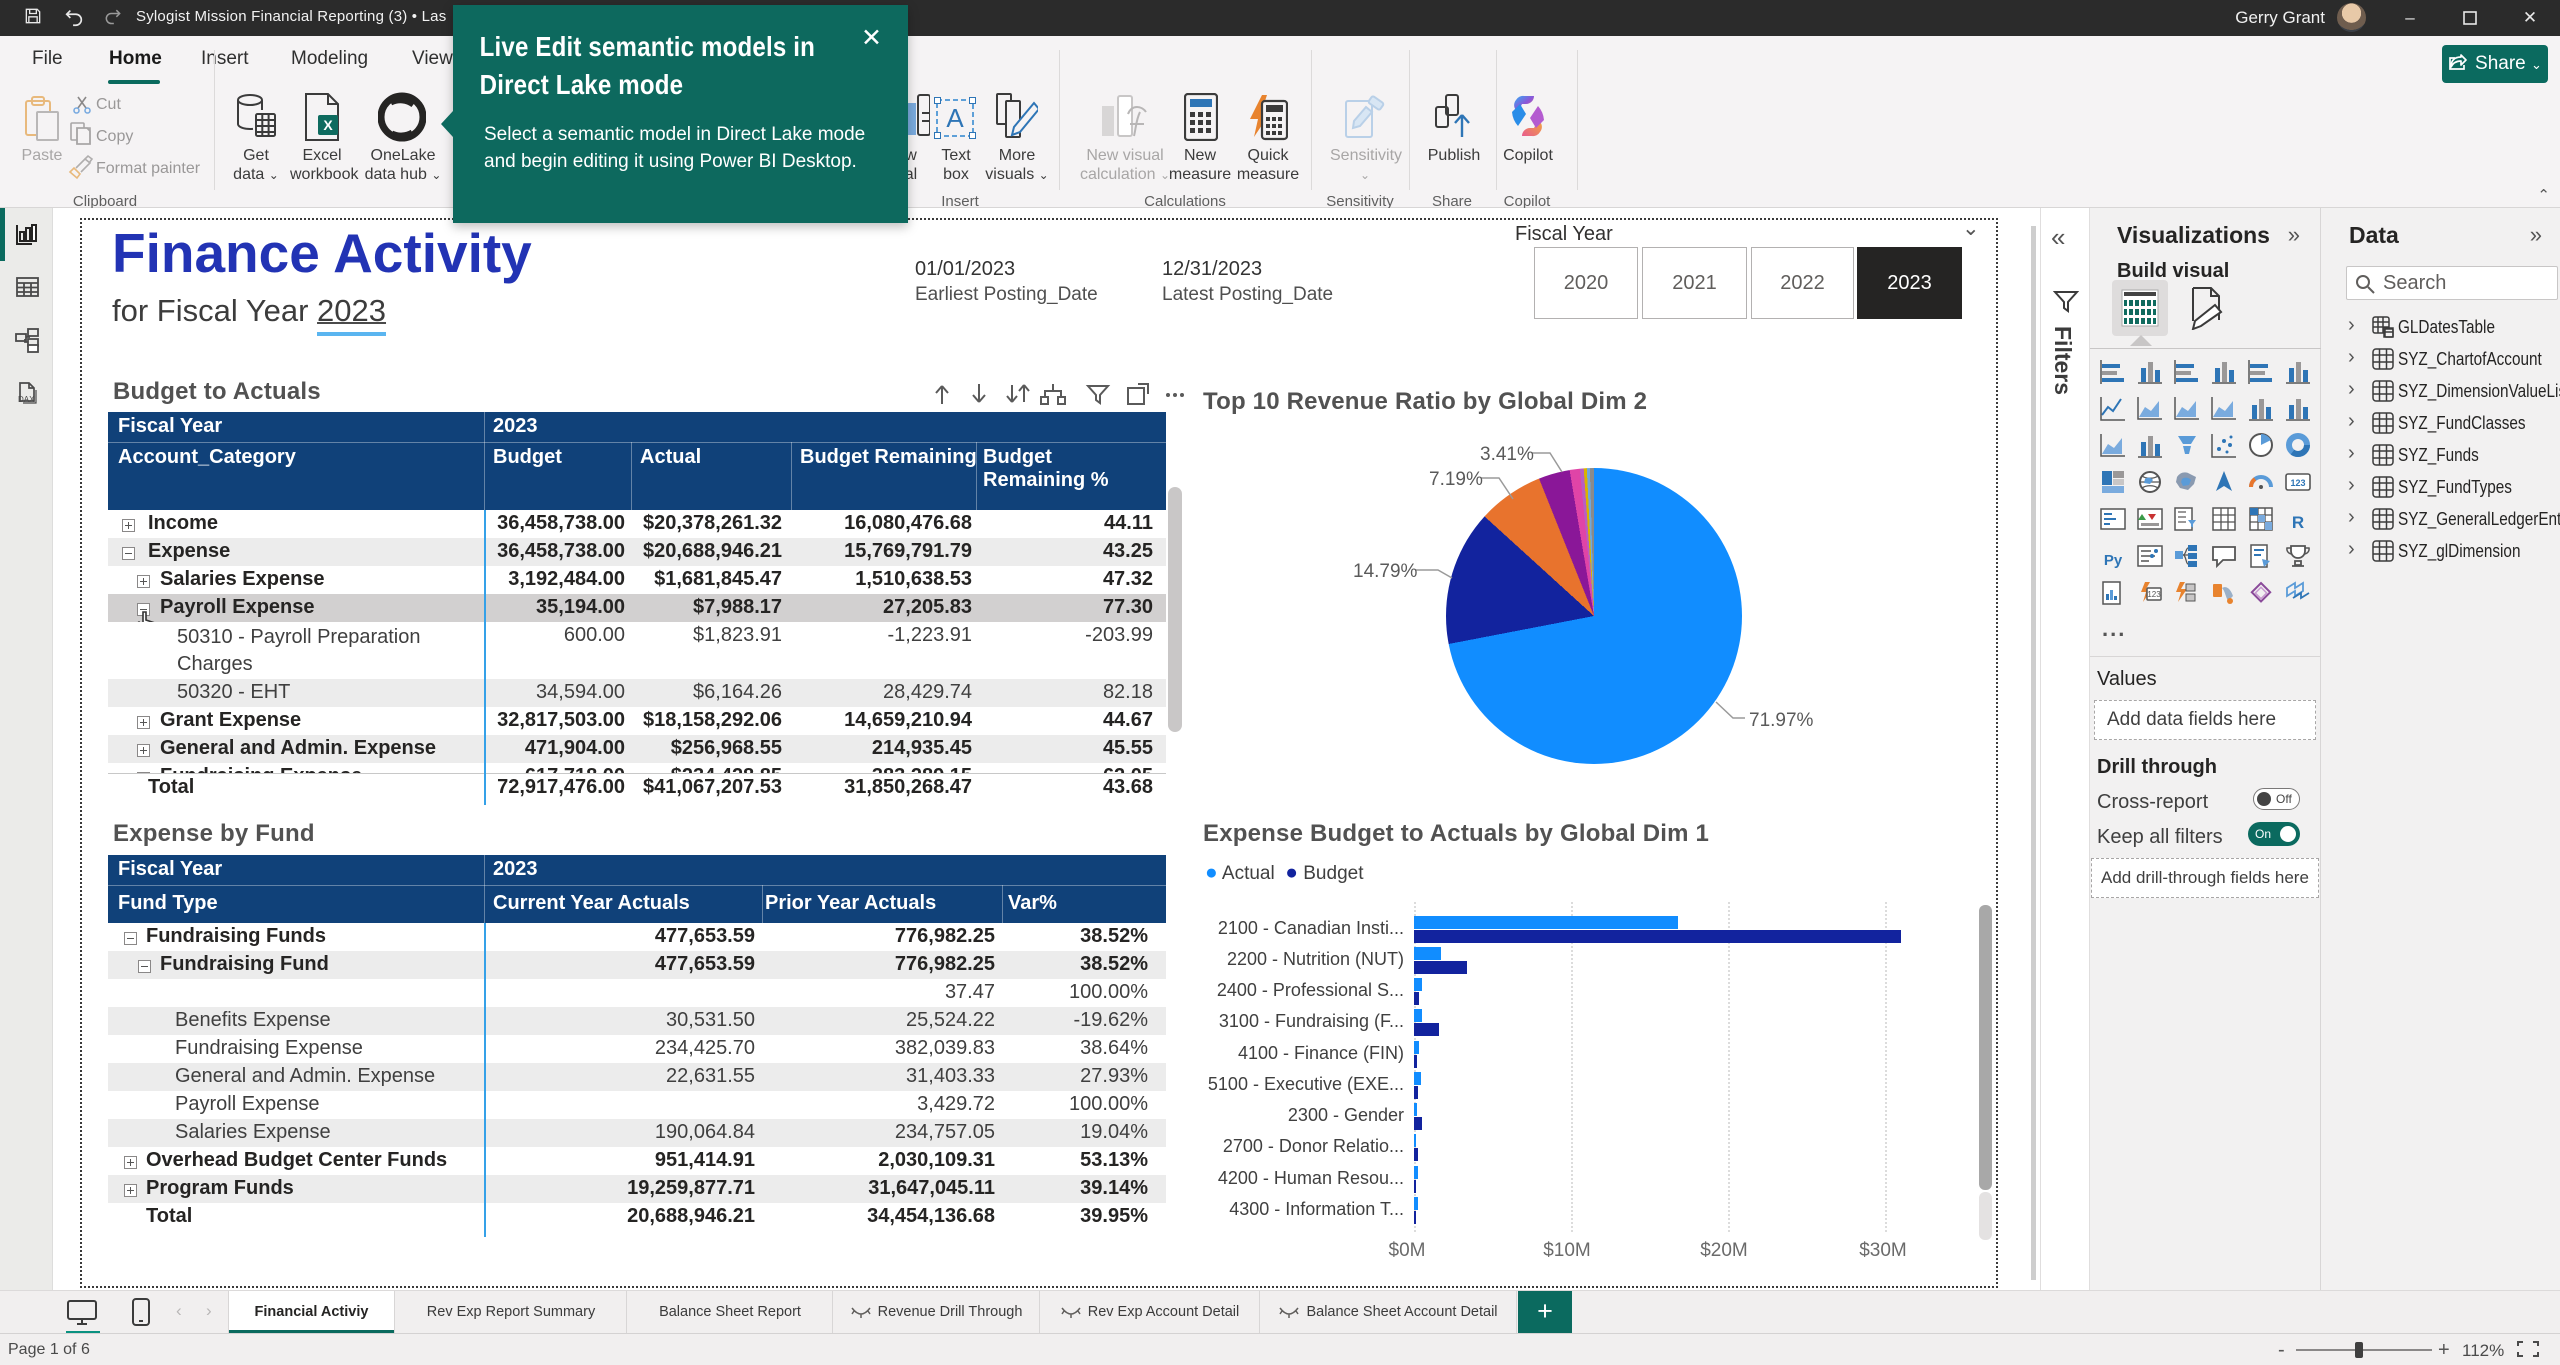 Image resolution: width=2560 pixels, height=1365 pixels. Describe the element at coordinates (26, 399) in the screenshot. I see `svg-text: DAX` at that location.